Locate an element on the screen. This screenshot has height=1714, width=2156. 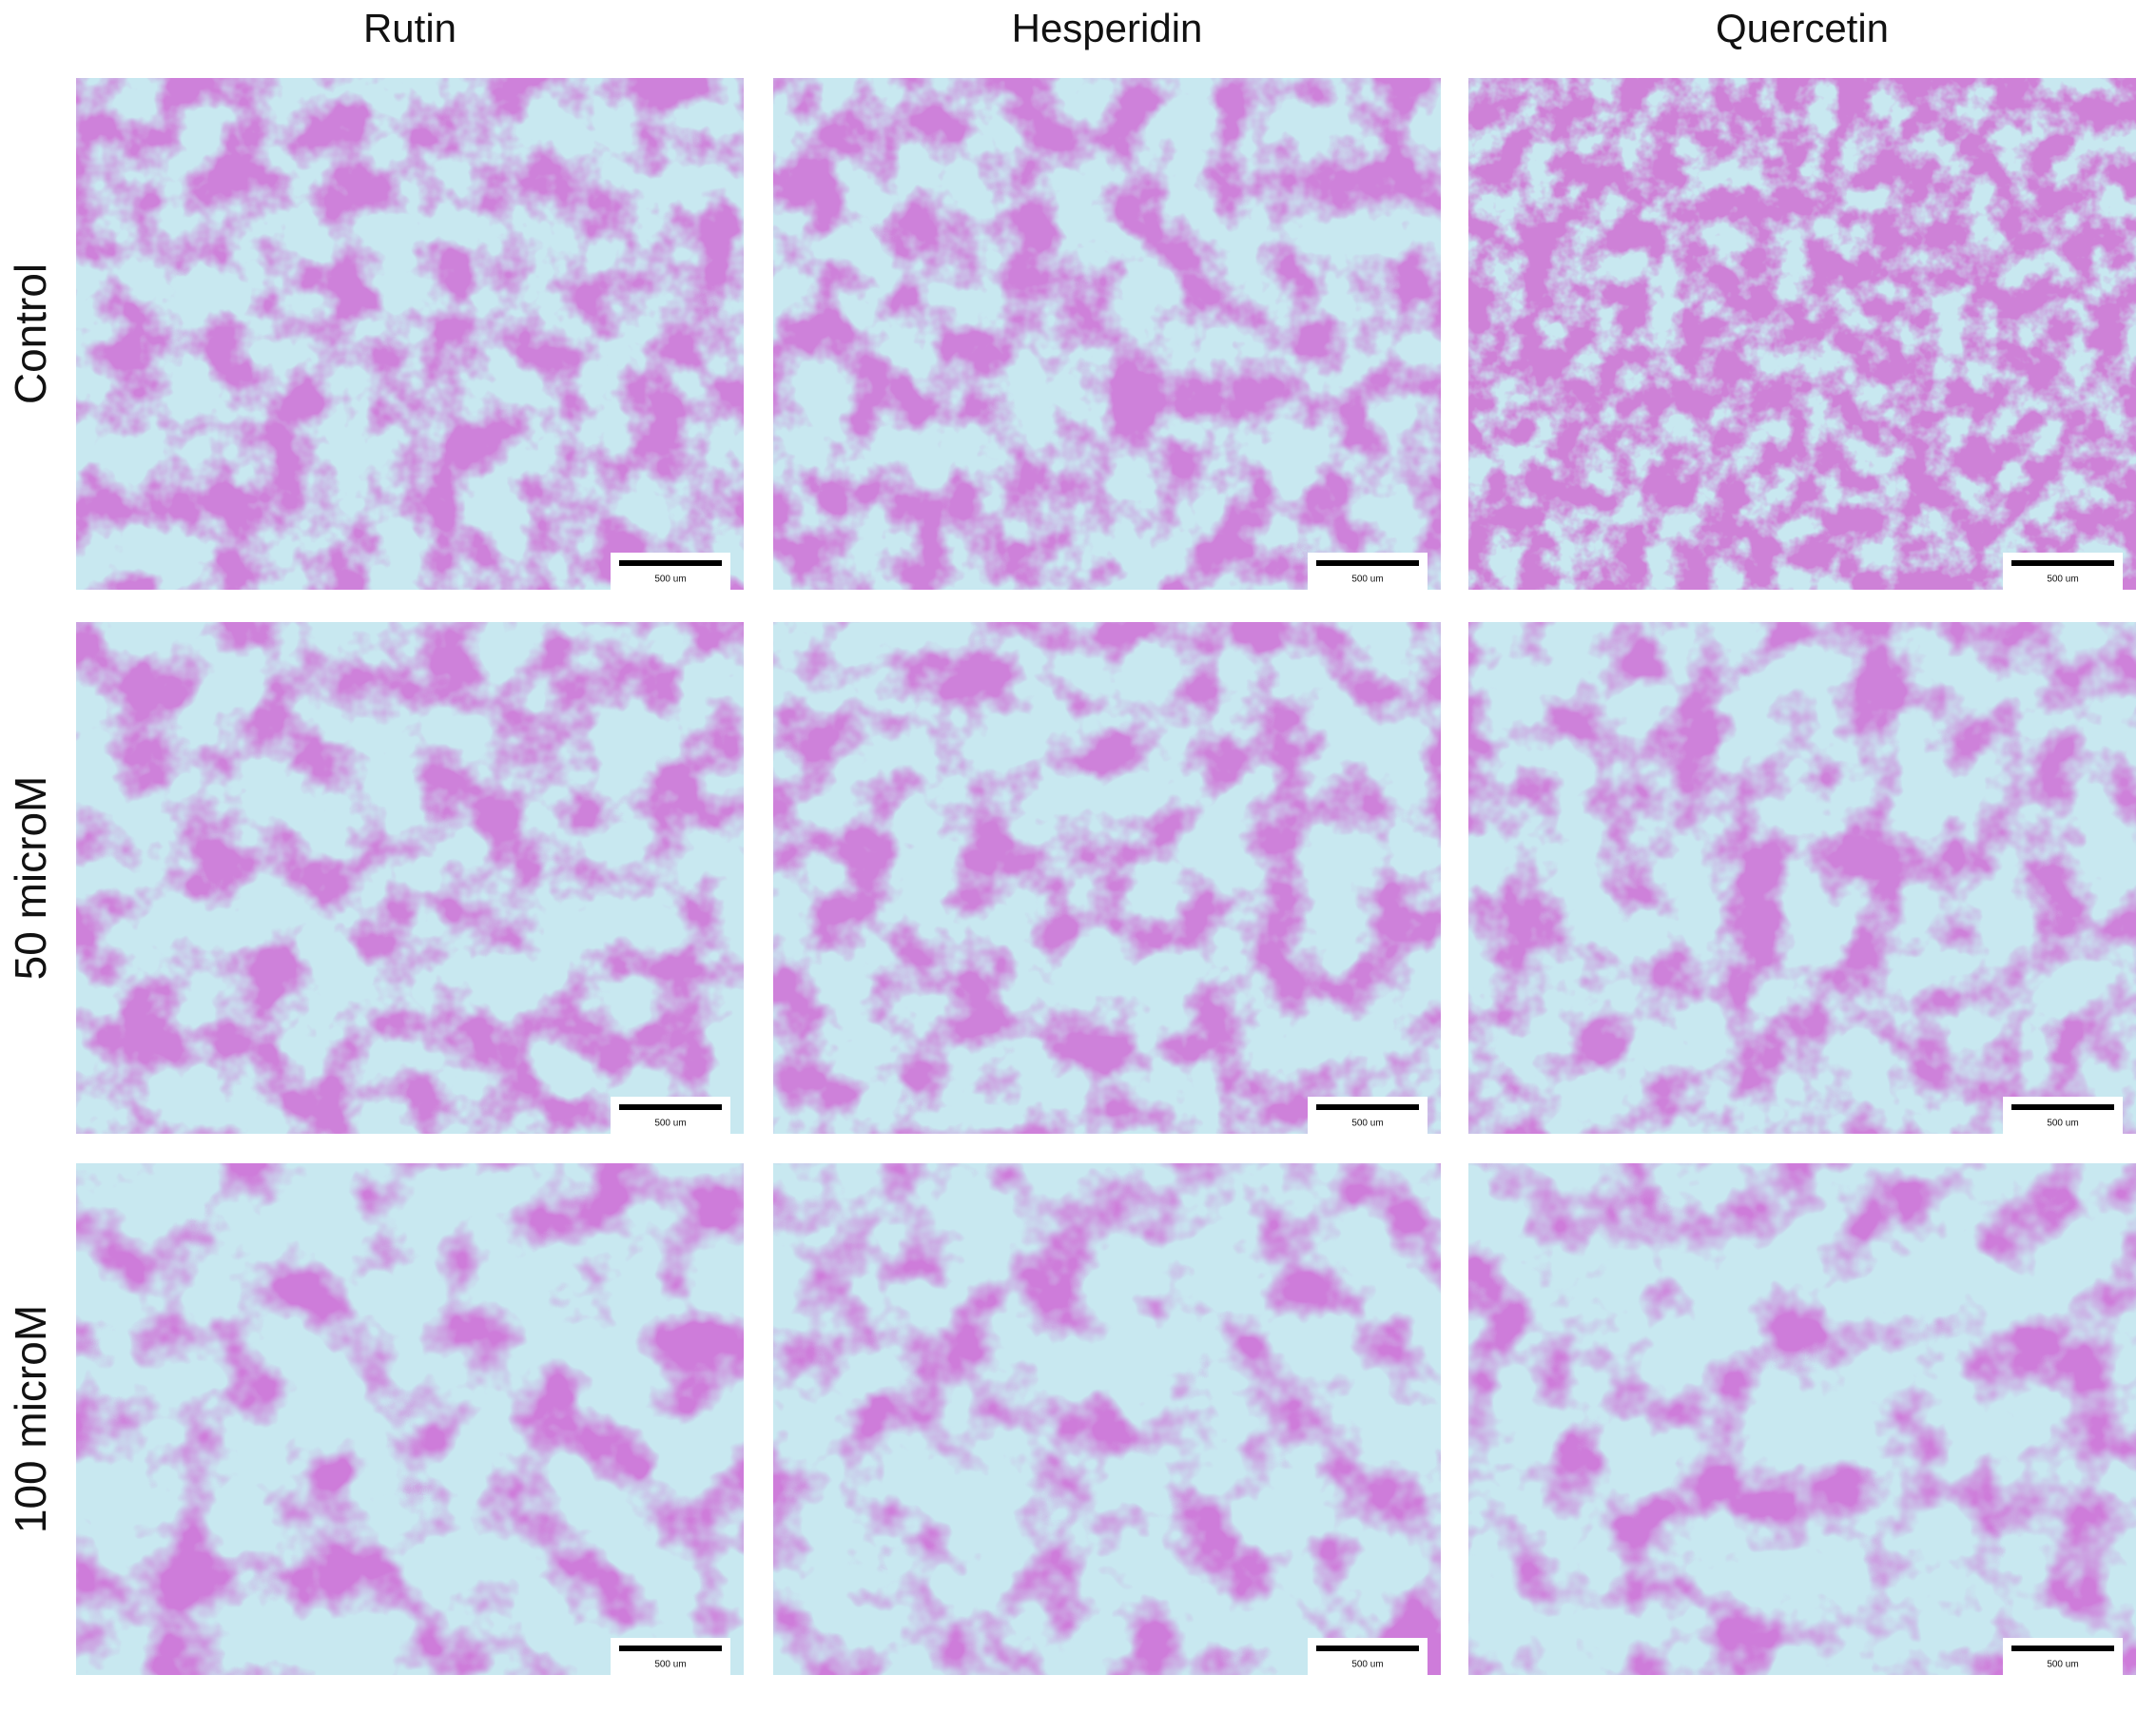
column-header: Rutin is located at coordinates (409, 28).